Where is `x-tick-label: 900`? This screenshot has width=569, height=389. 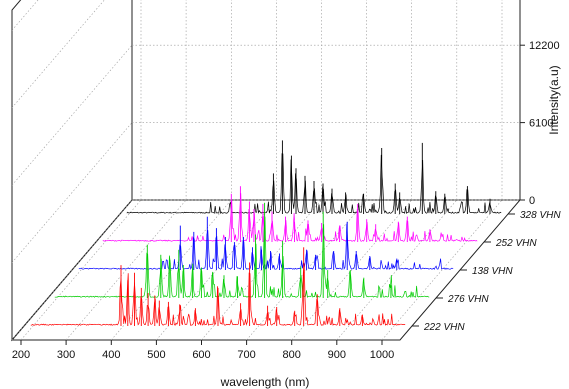 x-tick-label: 900 is located at coordinates (337, 355).